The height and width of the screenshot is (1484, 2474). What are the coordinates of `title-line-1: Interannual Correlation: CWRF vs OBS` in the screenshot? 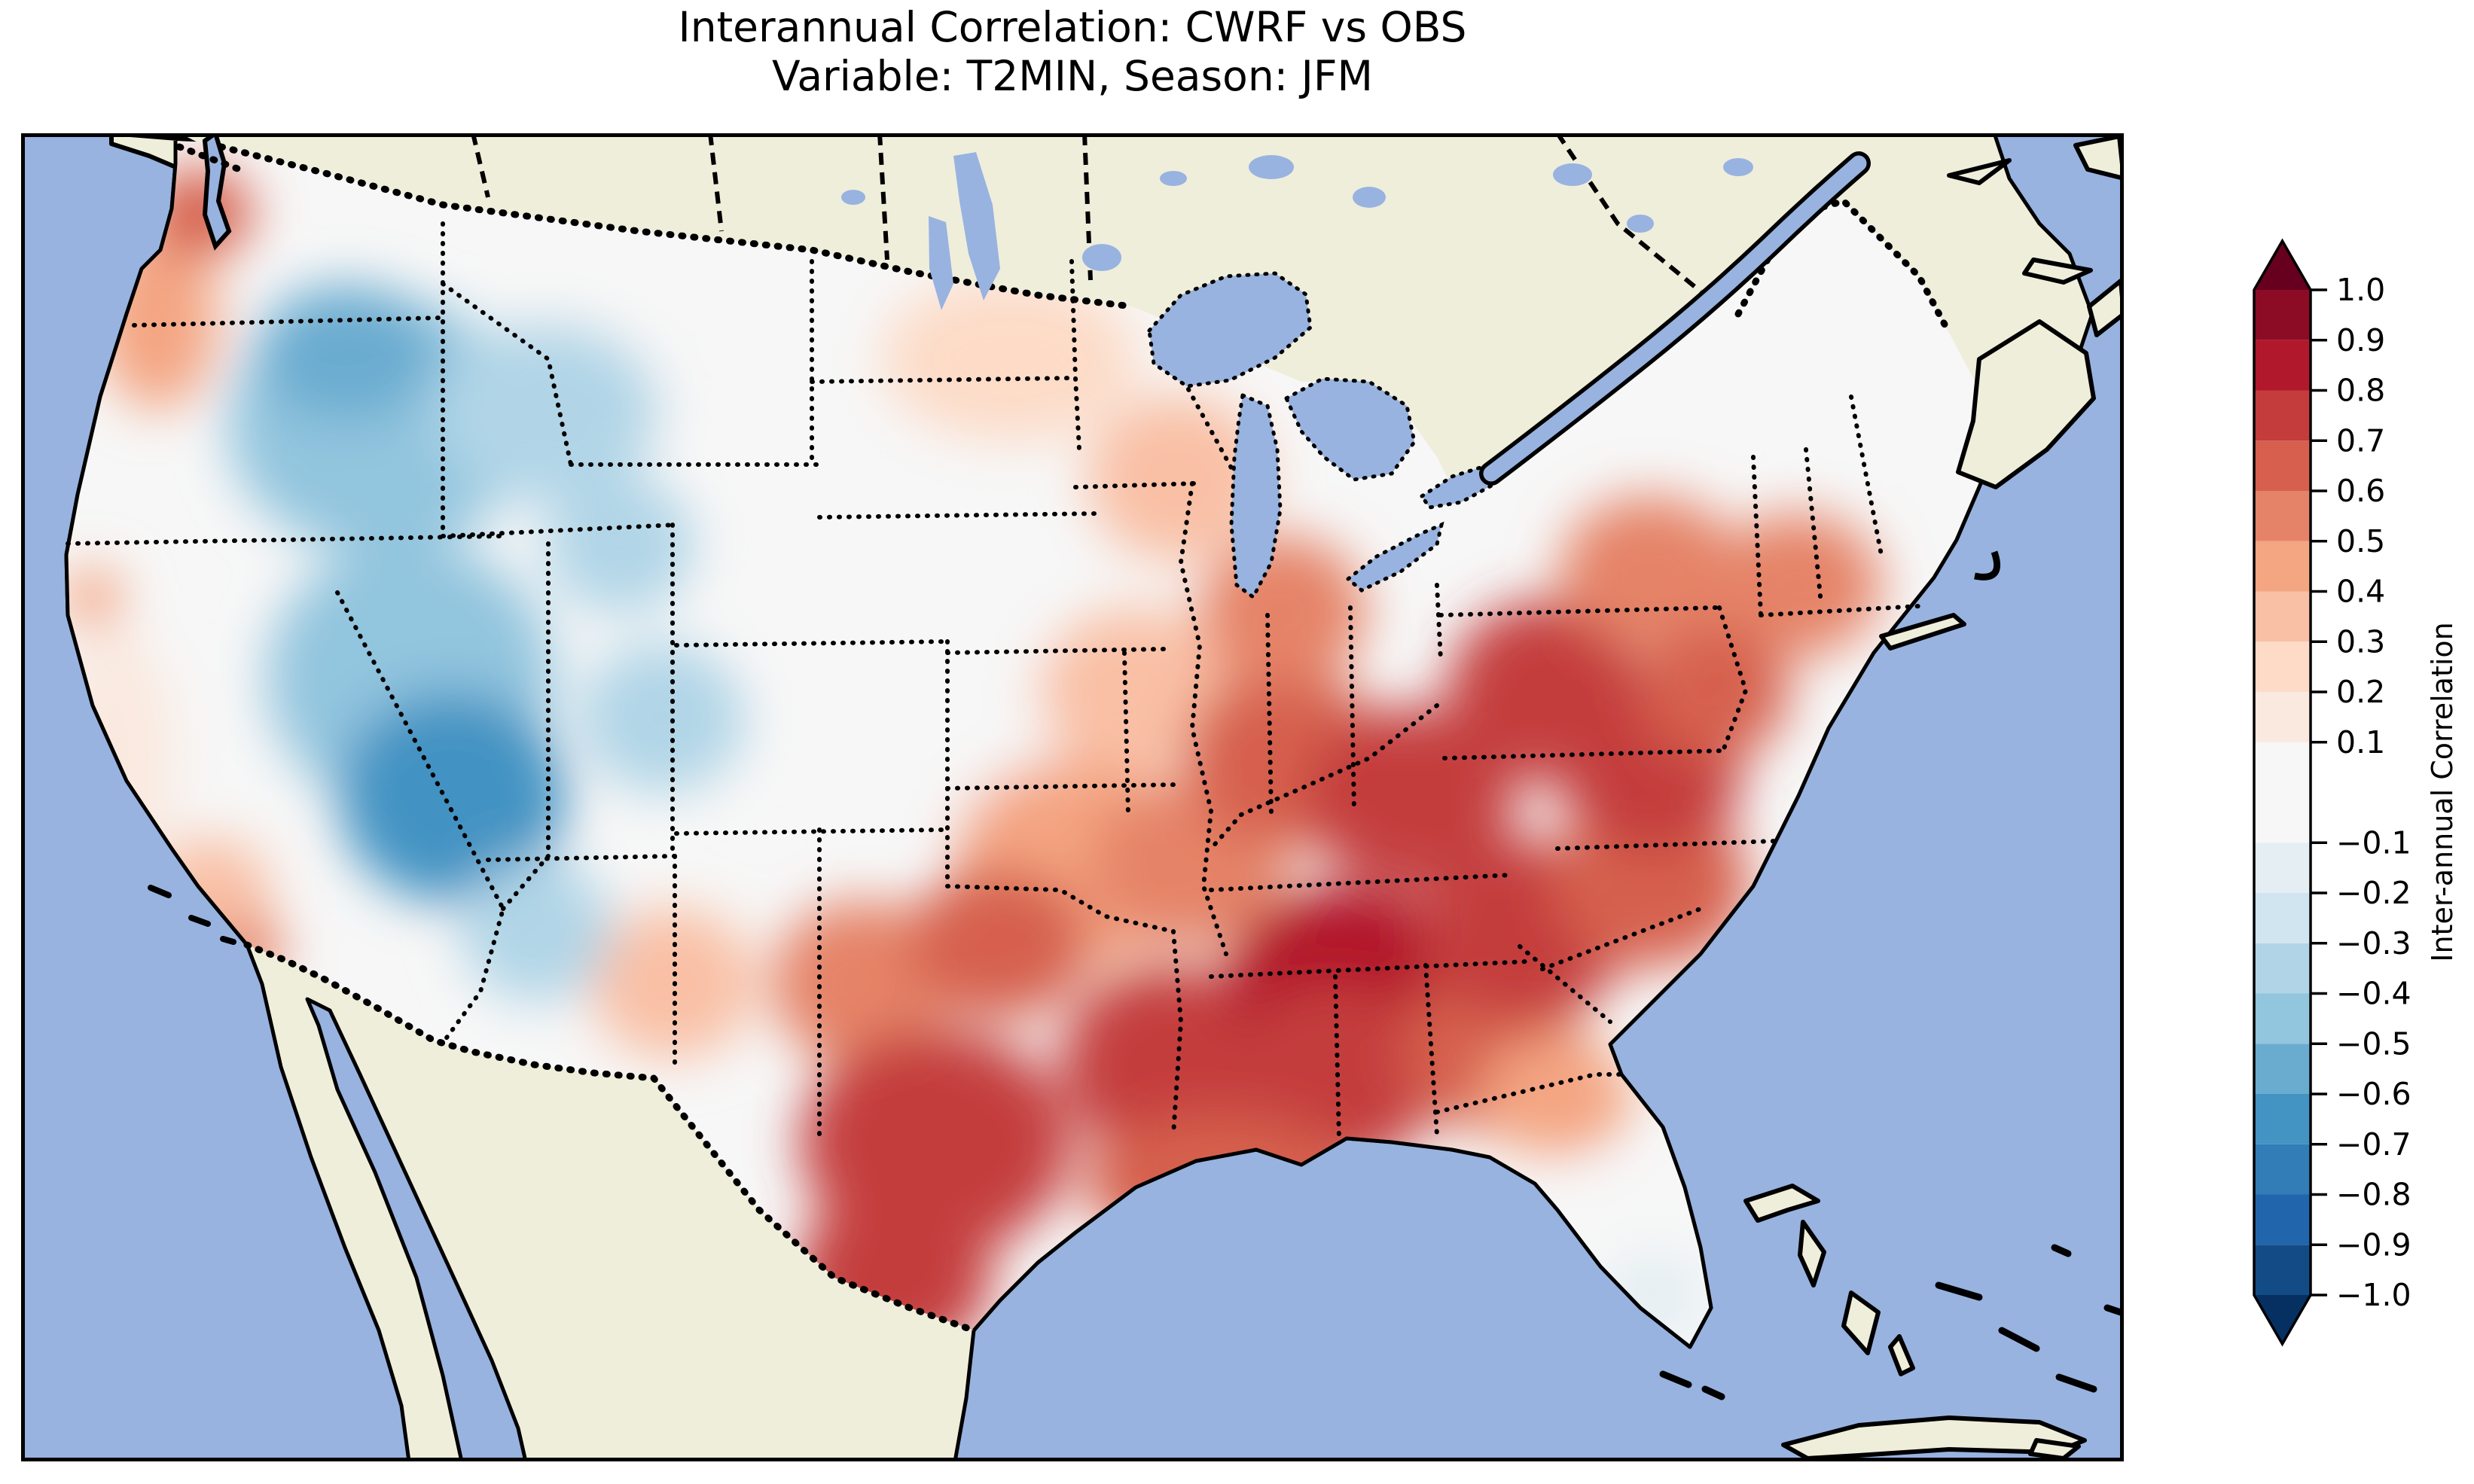 It's located at (1072, 27).